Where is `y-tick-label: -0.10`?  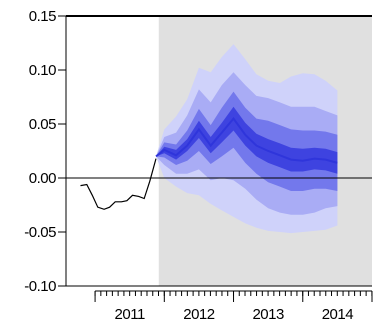 y-tick-label: -0.10 is located at coordinates (40, 286).